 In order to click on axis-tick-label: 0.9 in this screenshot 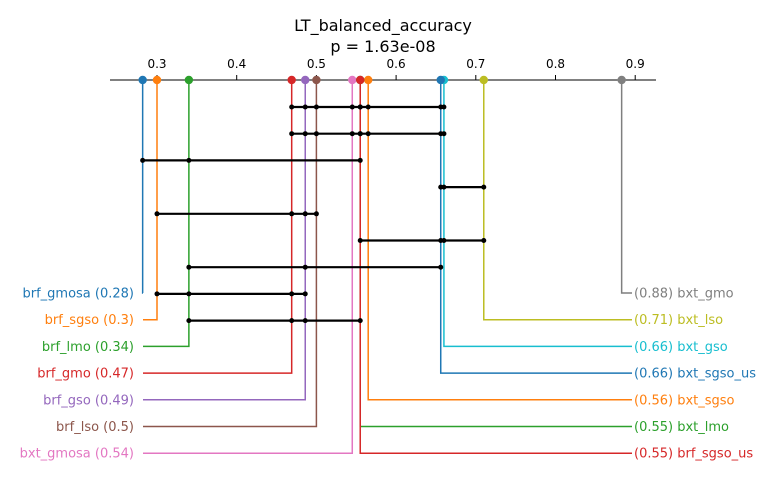, I will do `click(635, 64)`.